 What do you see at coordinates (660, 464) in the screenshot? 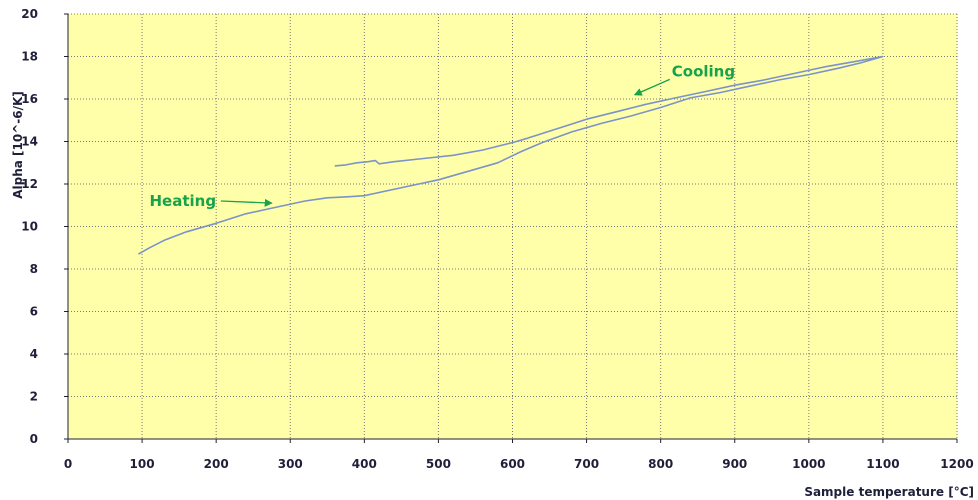
I see `x-tick-label: 800` at bounding box center [660, 464].